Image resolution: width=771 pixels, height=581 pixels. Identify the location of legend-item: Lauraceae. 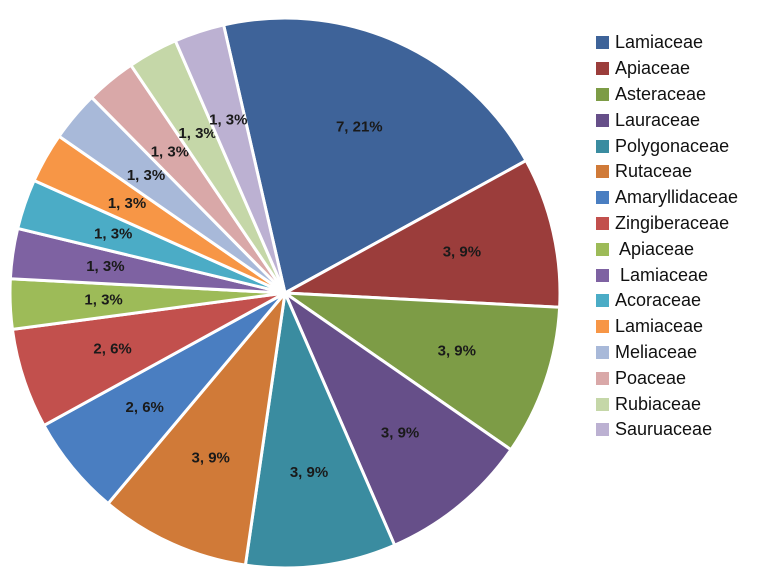
(667, 120).